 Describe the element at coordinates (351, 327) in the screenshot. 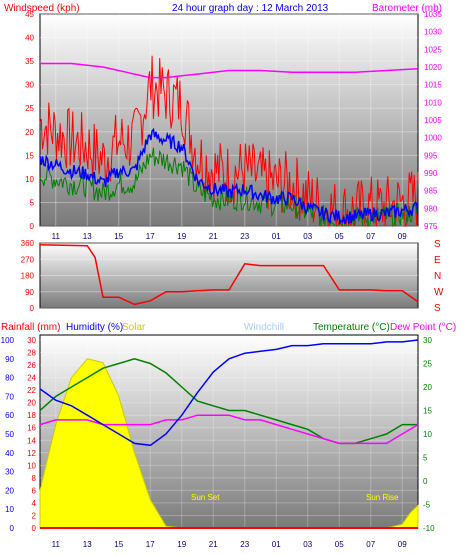

I see `temperature-axis-title: Temperature (°C)` at that location.